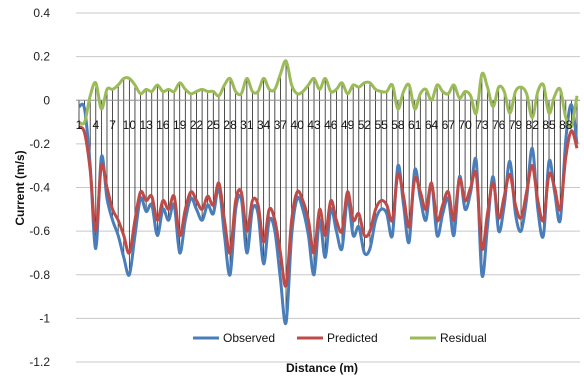  I want to click on y-tick-label: -0.4, so click(39, 188).